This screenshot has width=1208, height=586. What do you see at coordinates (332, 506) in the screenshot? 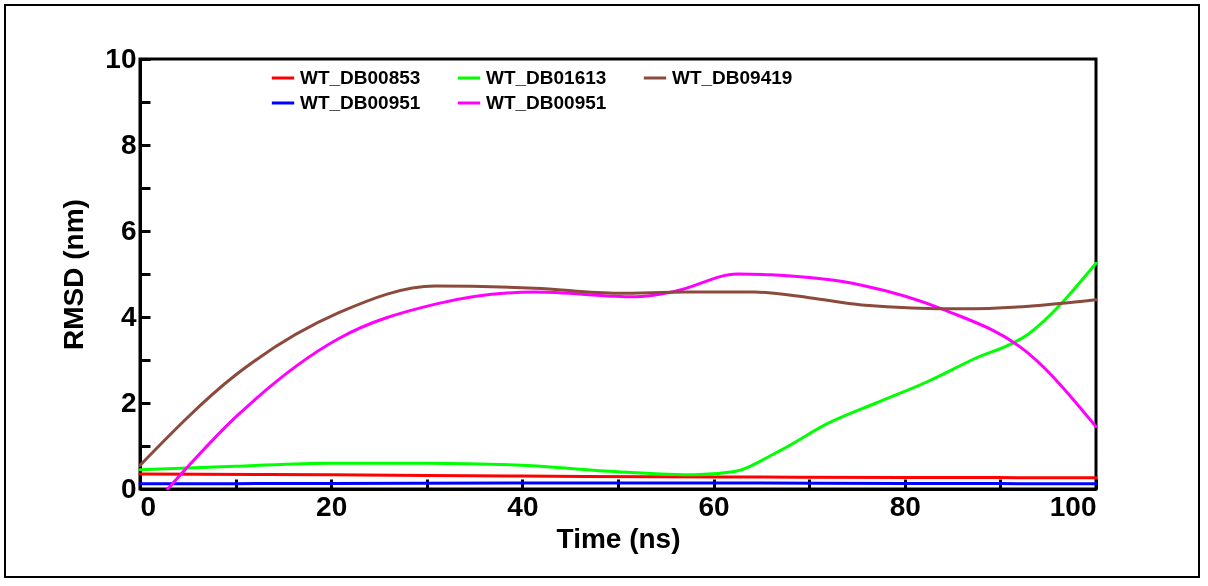
I see `x-tick-label: 20` at bounding box center [332, 506].